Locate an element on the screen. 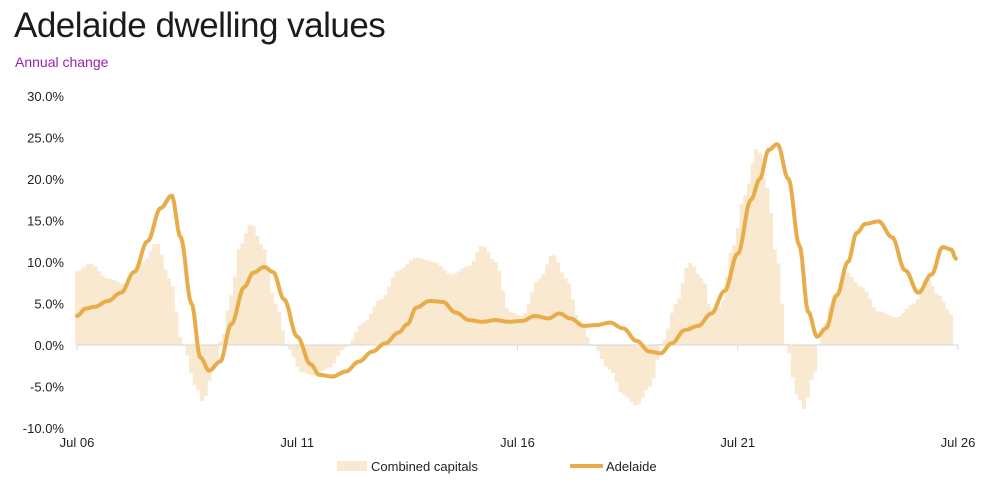 The height and width of the screenshot is (484, 990). x-tick-label: Jul 16 is located at coordinates (517, 442).